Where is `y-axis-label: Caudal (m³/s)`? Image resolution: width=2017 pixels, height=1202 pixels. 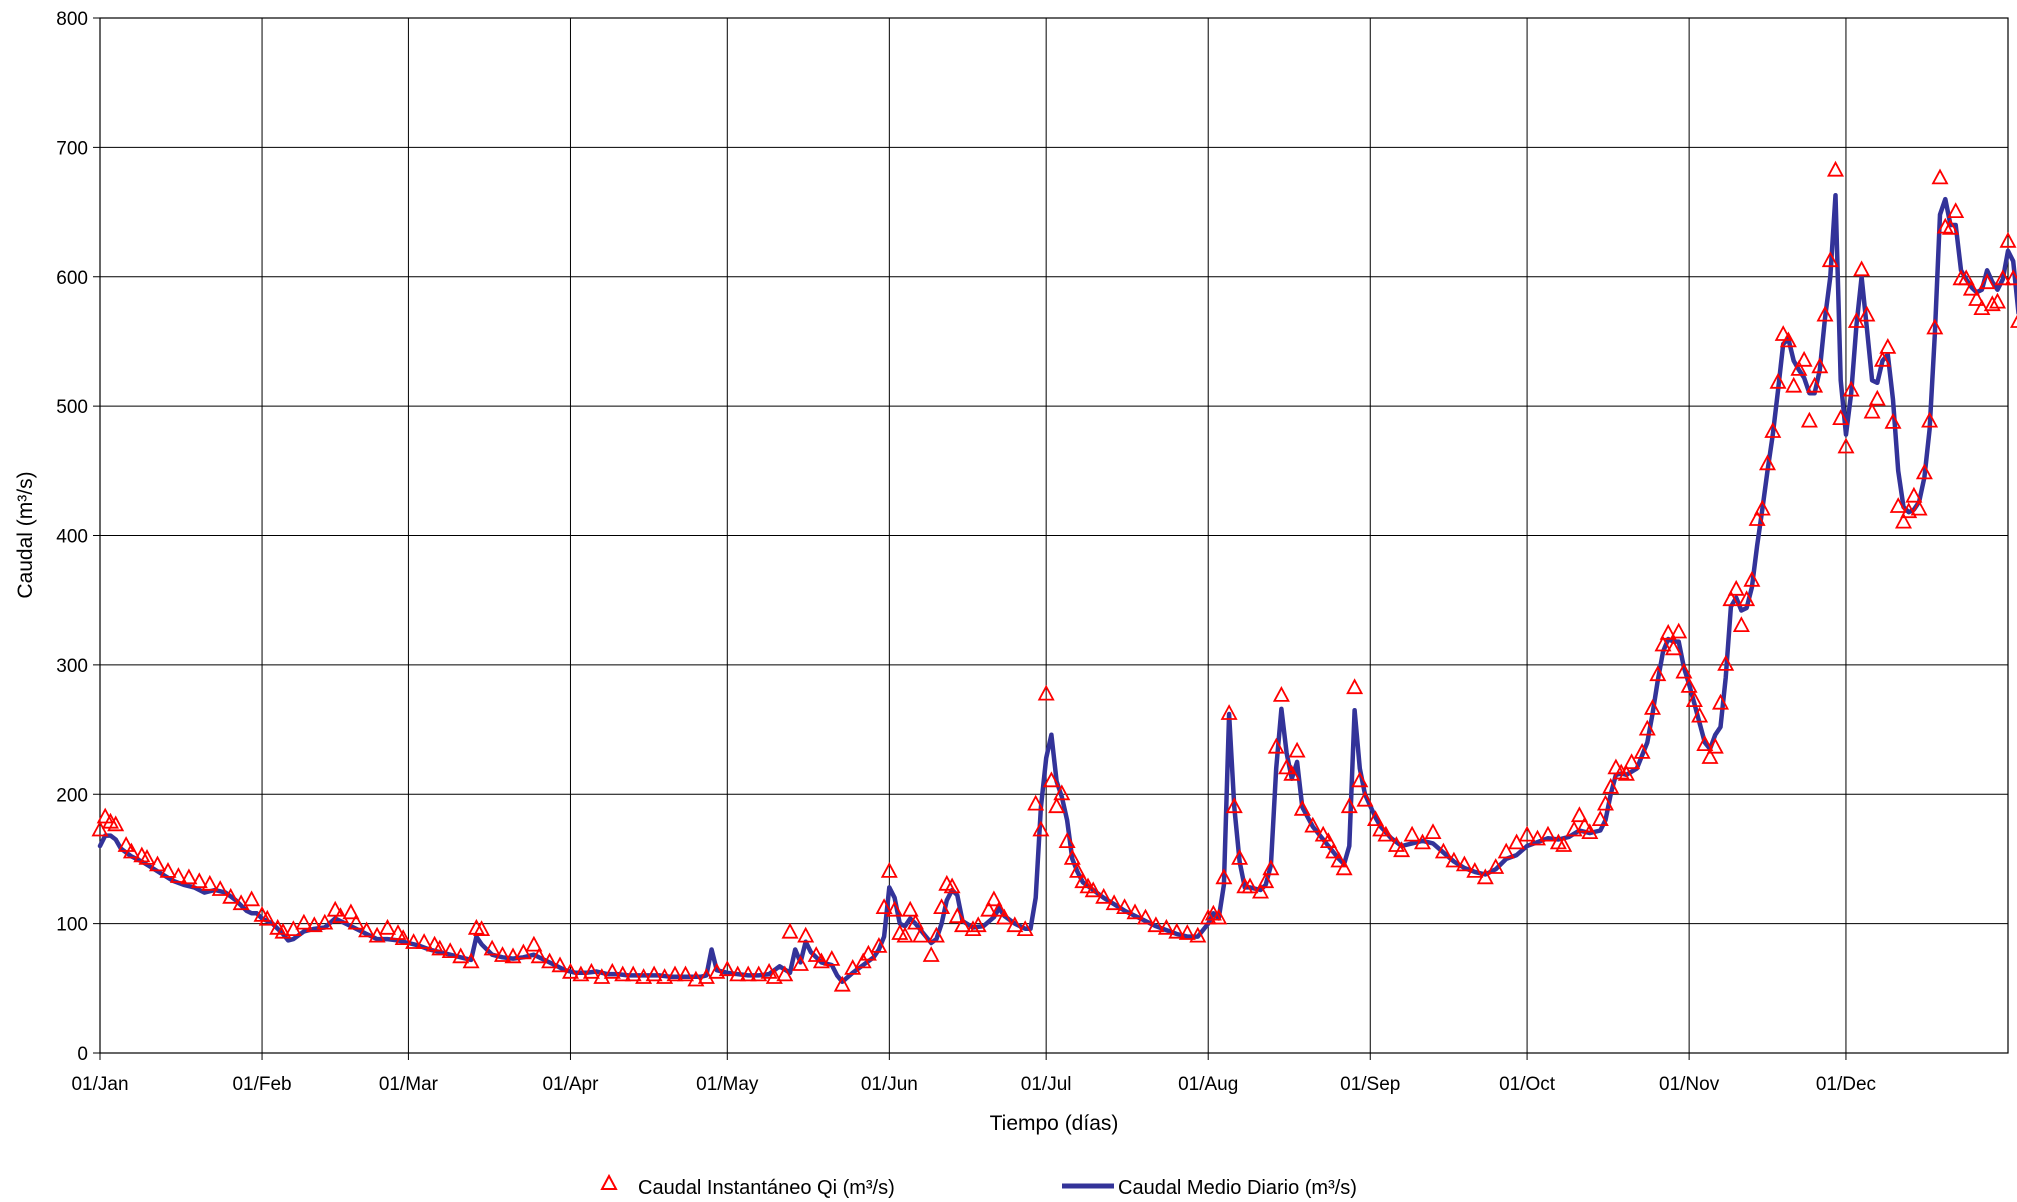
y-axis-label: Caudal (m³/s) is located at coordinates (25, 534).